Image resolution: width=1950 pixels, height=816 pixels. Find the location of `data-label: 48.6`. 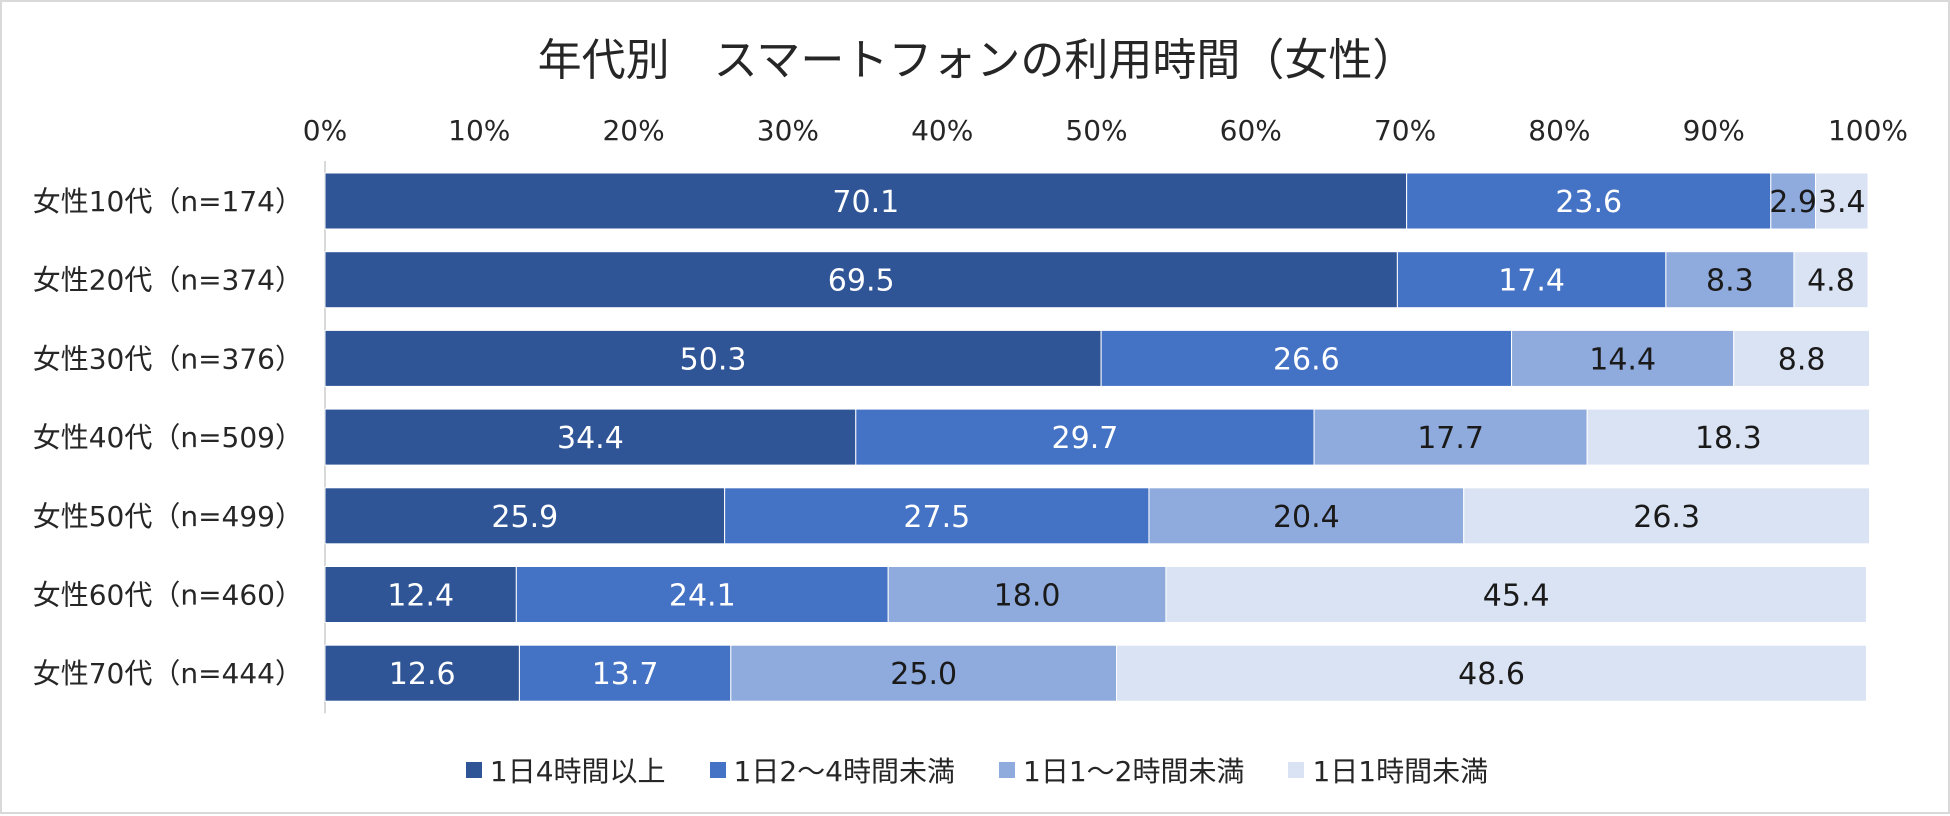

data-label: 48.6 is located at coordinates (1491, 674).